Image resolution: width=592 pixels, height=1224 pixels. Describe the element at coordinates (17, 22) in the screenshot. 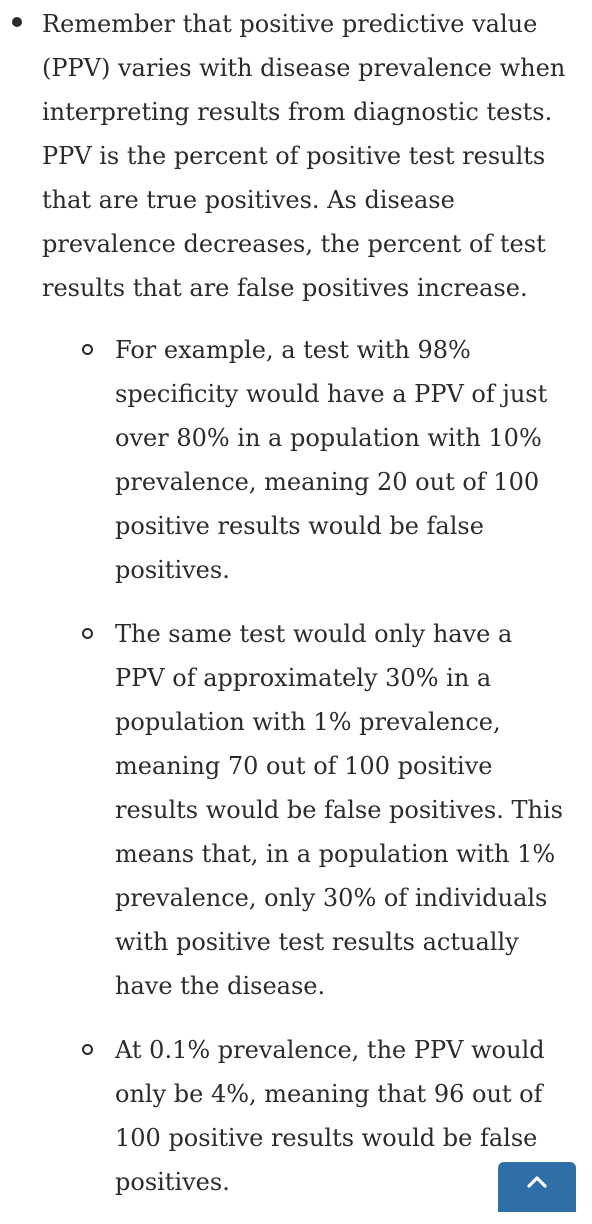

I see `bullet-icon` at that location.